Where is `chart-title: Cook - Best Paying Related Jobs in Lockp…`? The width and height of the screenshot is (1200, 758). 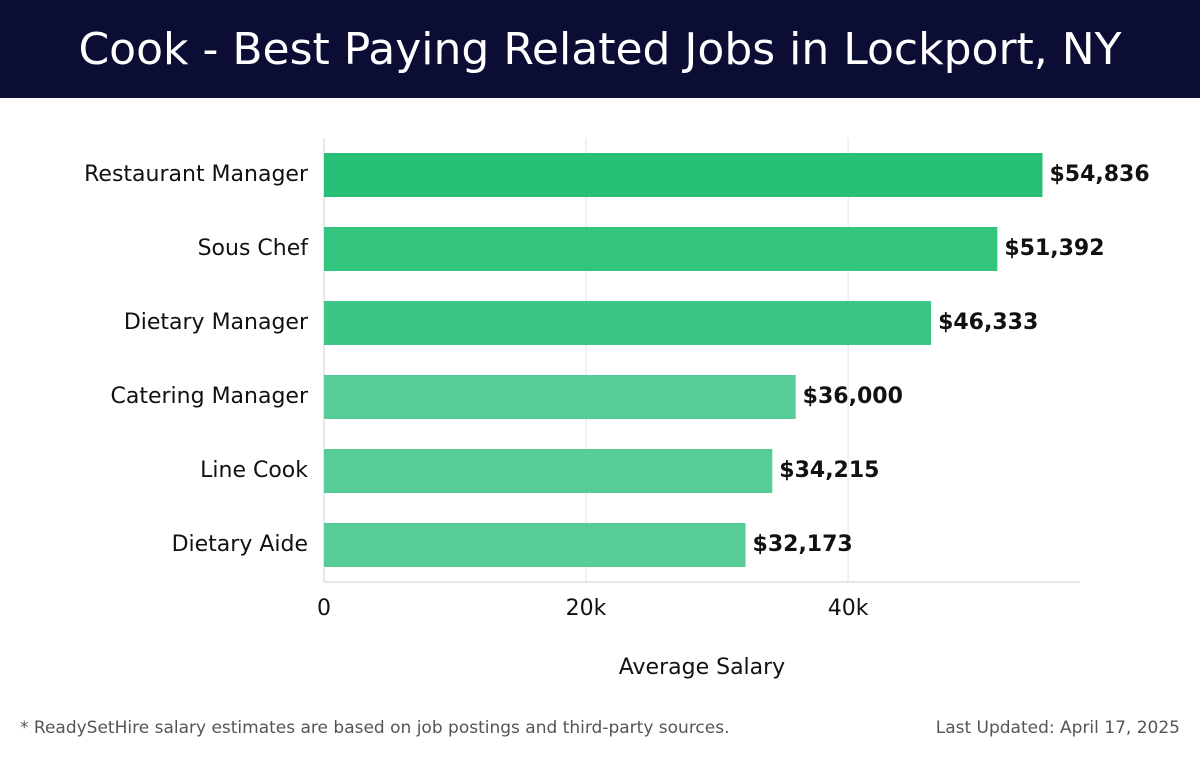 chart-title: Cook - Best Paying Related Jobs in Lockp… is located at coordinates (600, 49).